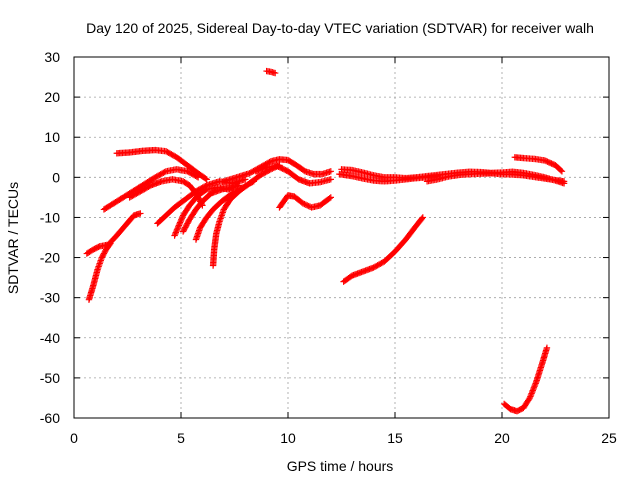 The height and width of the screenshot is (480, 640). I want to click on x-tick-label: 10, so click(288, 438).